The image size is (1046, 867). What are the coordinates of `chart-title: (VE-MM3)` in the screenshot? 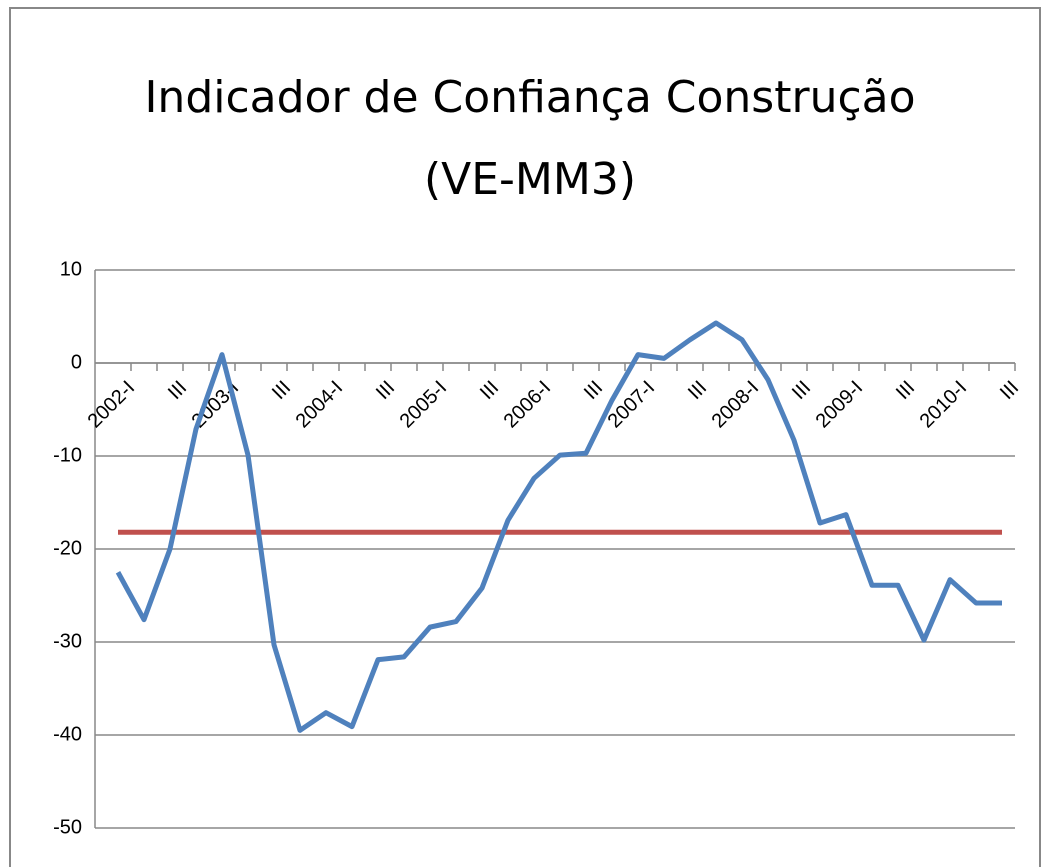 It's located at (530, 179).